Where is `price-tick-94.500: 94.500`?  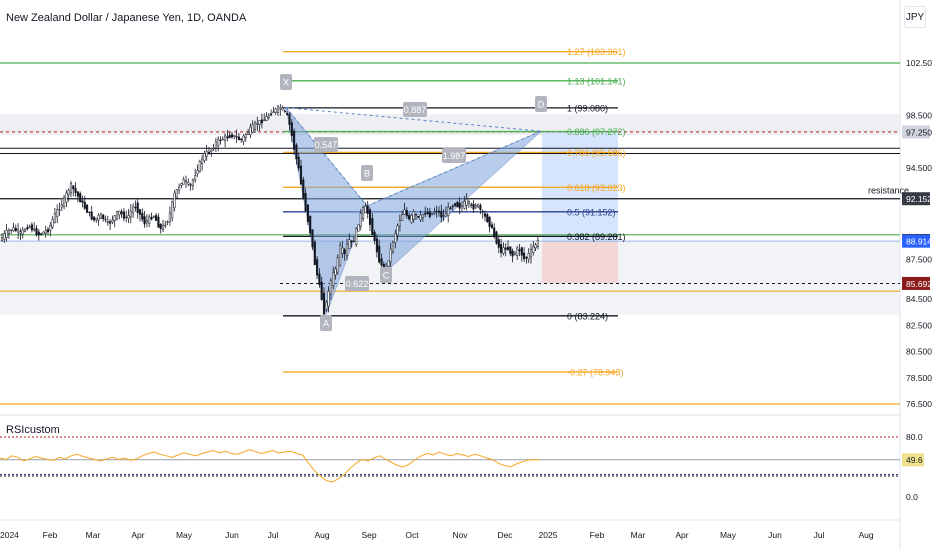
price-tick-94.500: 94.500 is located at coordinates (919, 168).